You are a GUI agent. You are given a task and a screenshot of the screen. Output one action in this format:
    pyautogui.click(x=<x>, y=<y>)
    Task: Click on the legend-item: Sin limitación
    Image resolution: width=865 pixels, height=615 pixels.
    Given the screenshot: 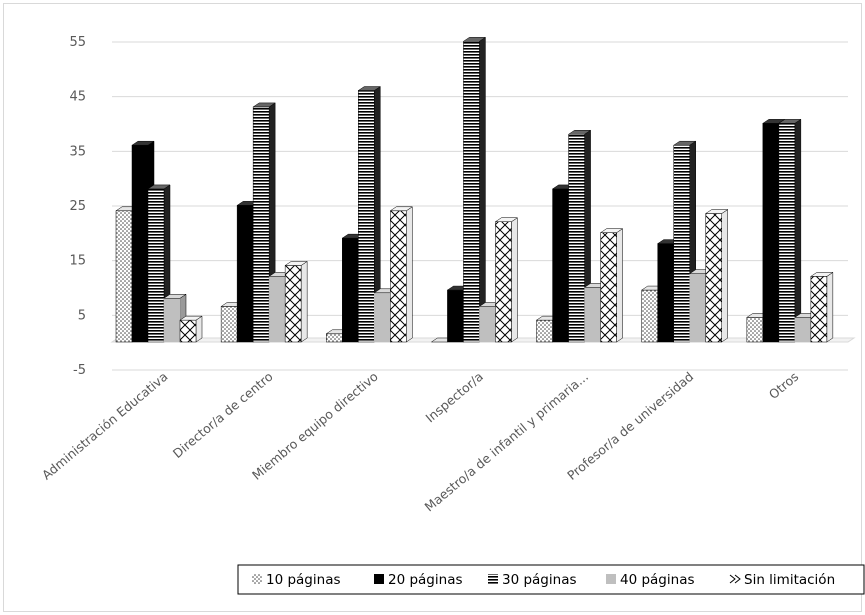 What is the action you would take?
    pyautogui.click(x=782, y=580)
    